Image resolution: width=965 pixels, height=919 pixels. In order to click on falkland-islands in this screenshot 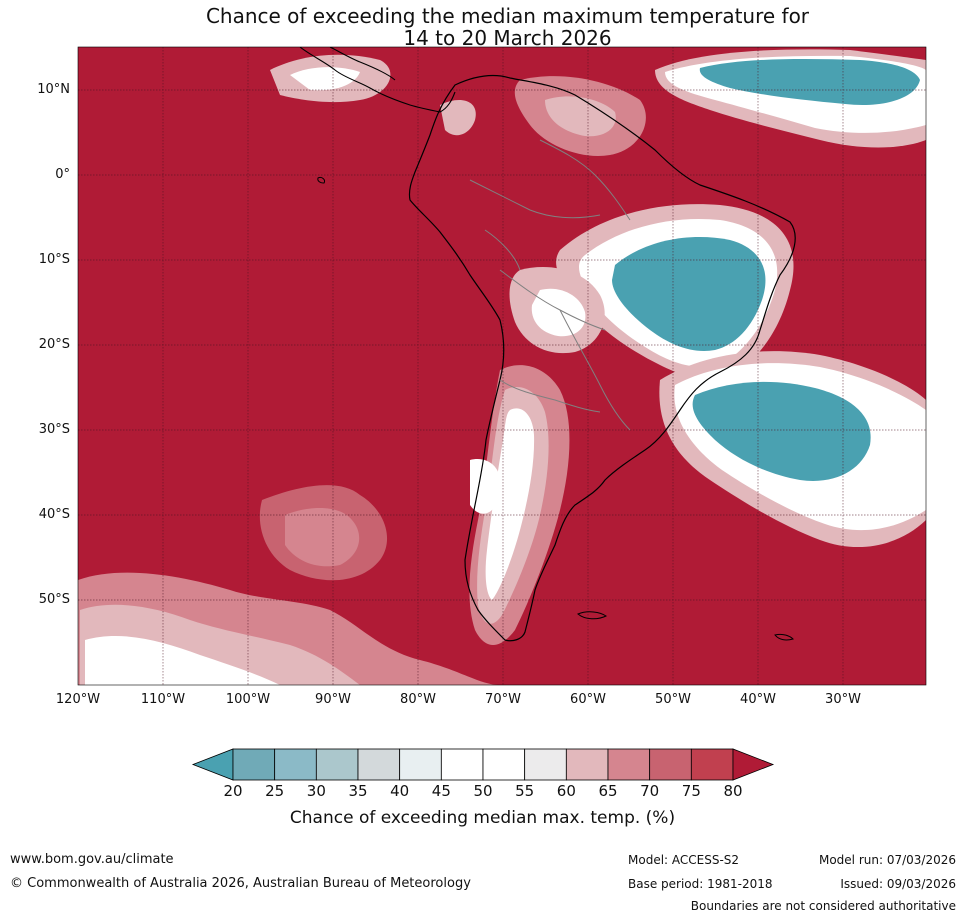, I will do `click(592, 615)`.